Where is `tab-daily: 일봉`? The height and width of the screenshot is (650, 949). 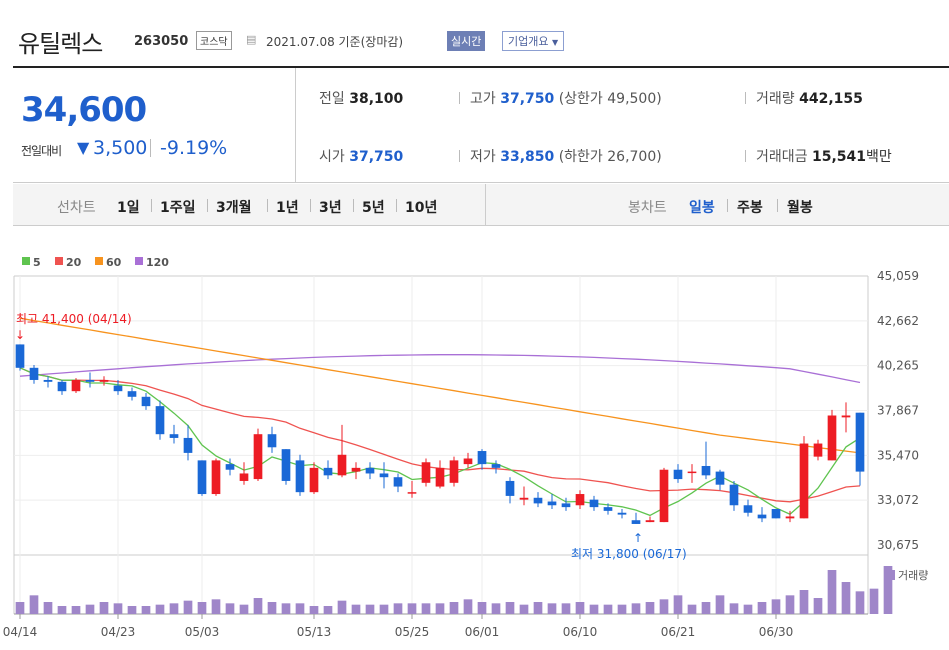 tab-daily: 일봉 is located at coordinates (702, 208).